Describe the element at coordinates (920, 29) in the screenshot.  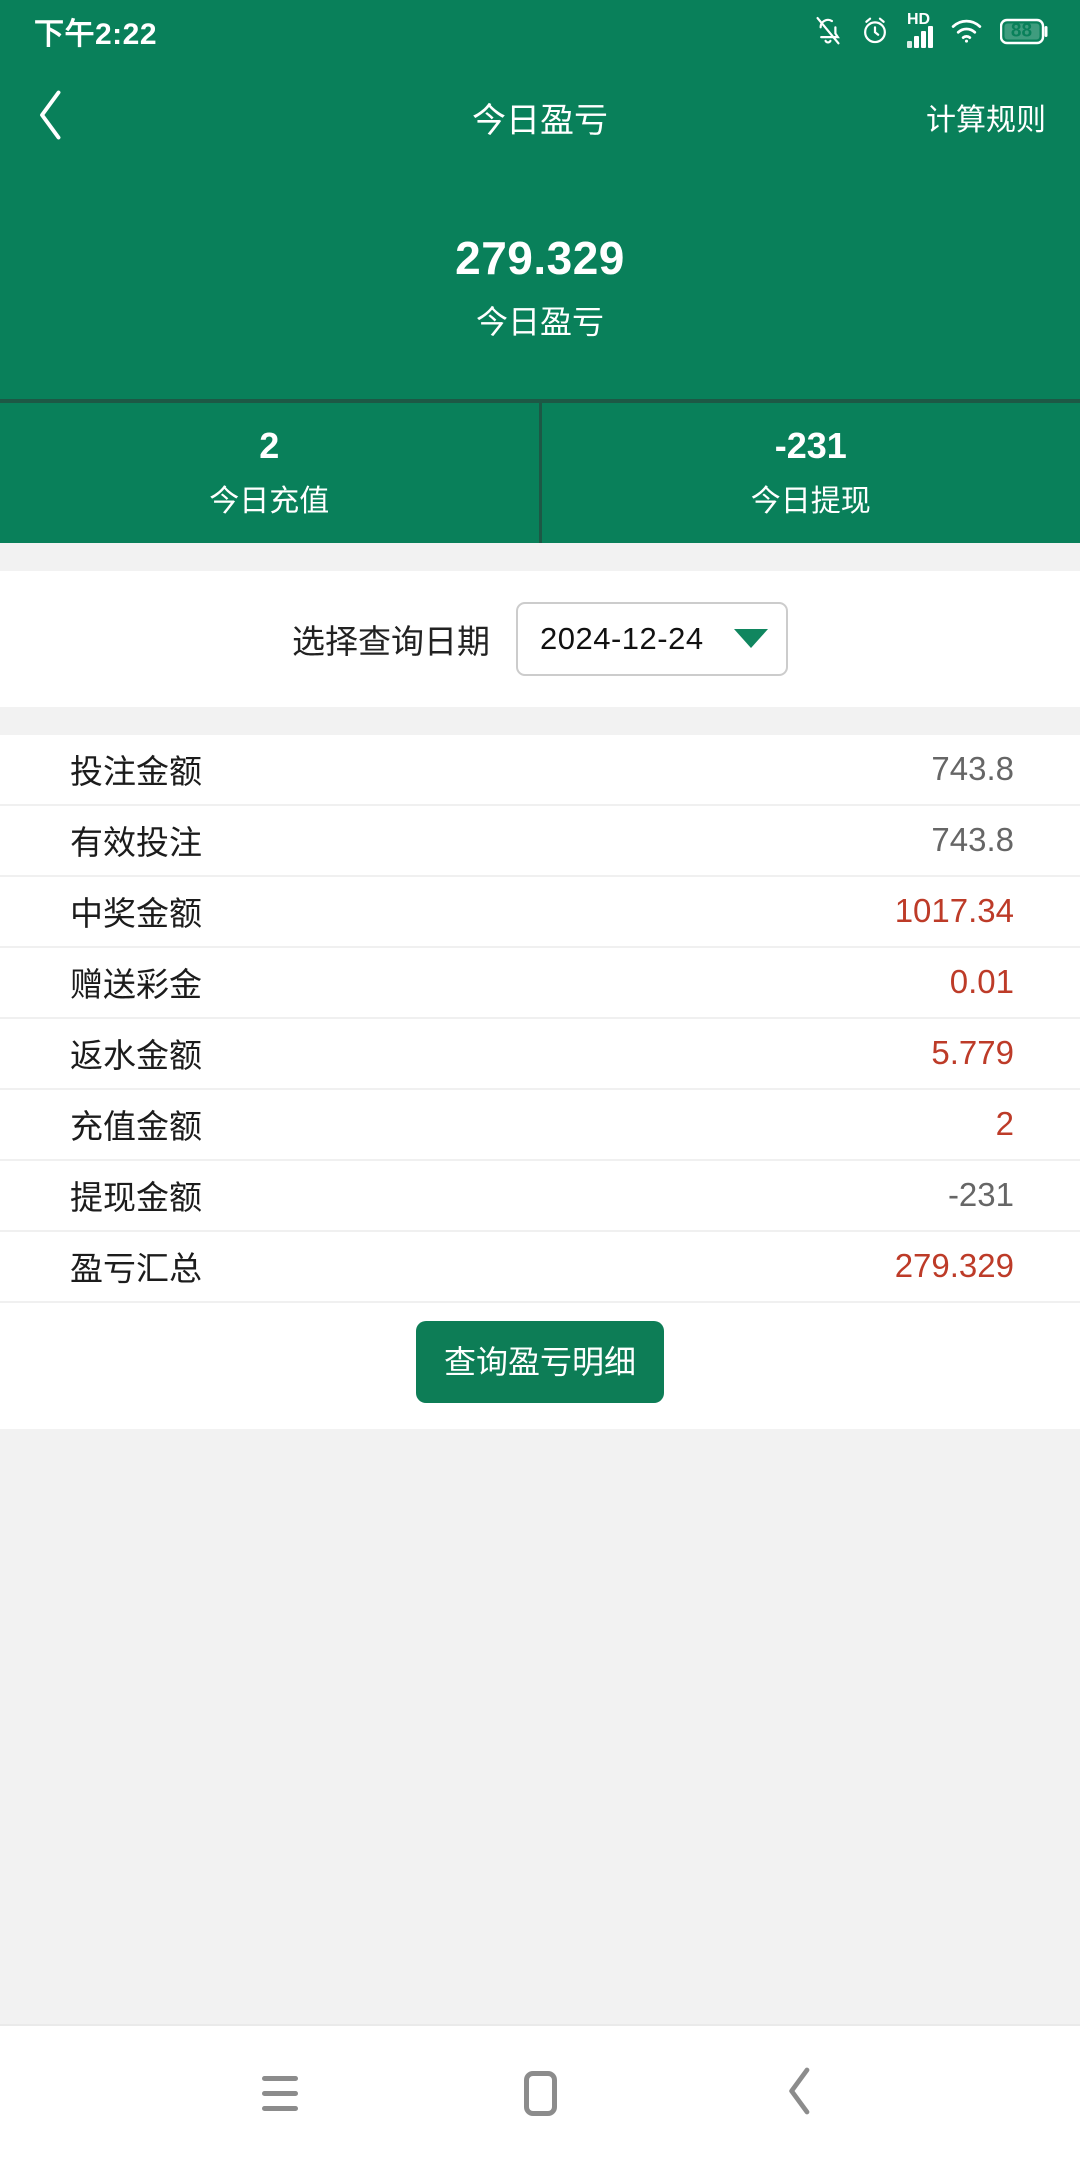
I see `signal-bars-icon: HD` at that location.